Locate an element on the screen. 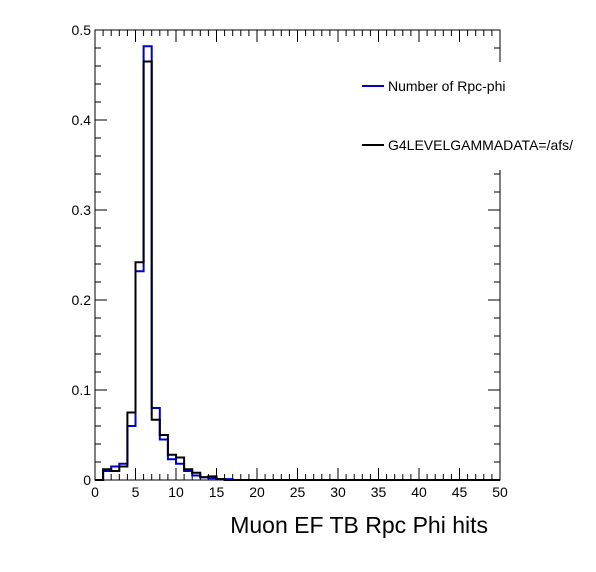 This screenshot has height=572, width=596. x-tick-label: 35 is located at coordinates (379, 492).